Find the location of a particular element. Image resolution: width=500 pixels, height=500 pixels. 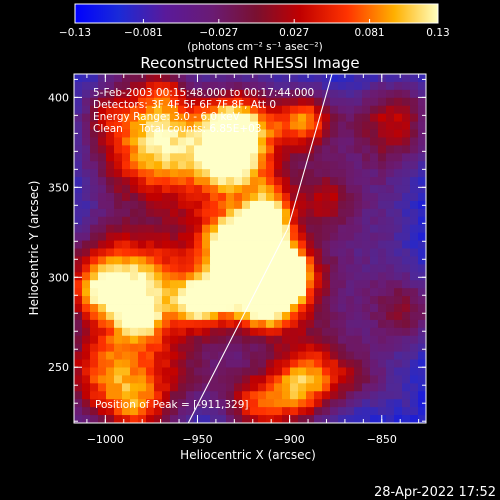

info-line-energy: Energy Range: 3.0 - 6.0 keV is located at coordinates (167, 117).